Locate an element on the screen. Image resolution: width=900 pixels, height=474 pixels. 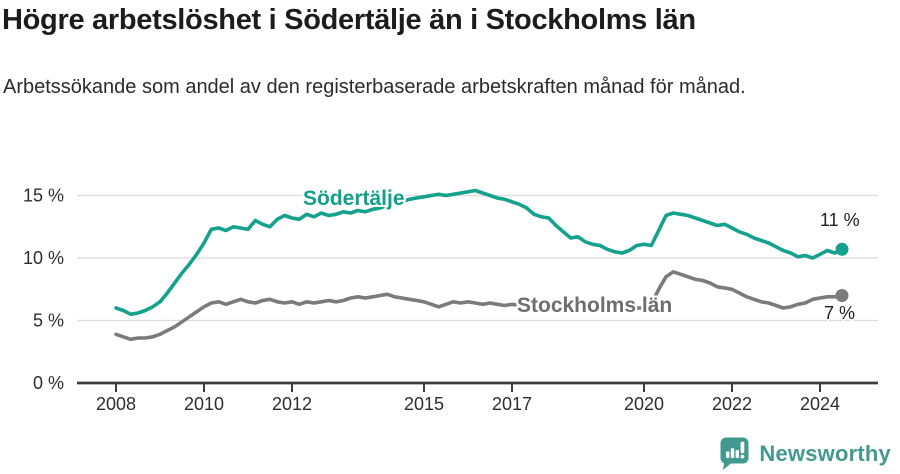
end-value-label-stockholms-lan: 7 % is located at coordinates (840, 313).